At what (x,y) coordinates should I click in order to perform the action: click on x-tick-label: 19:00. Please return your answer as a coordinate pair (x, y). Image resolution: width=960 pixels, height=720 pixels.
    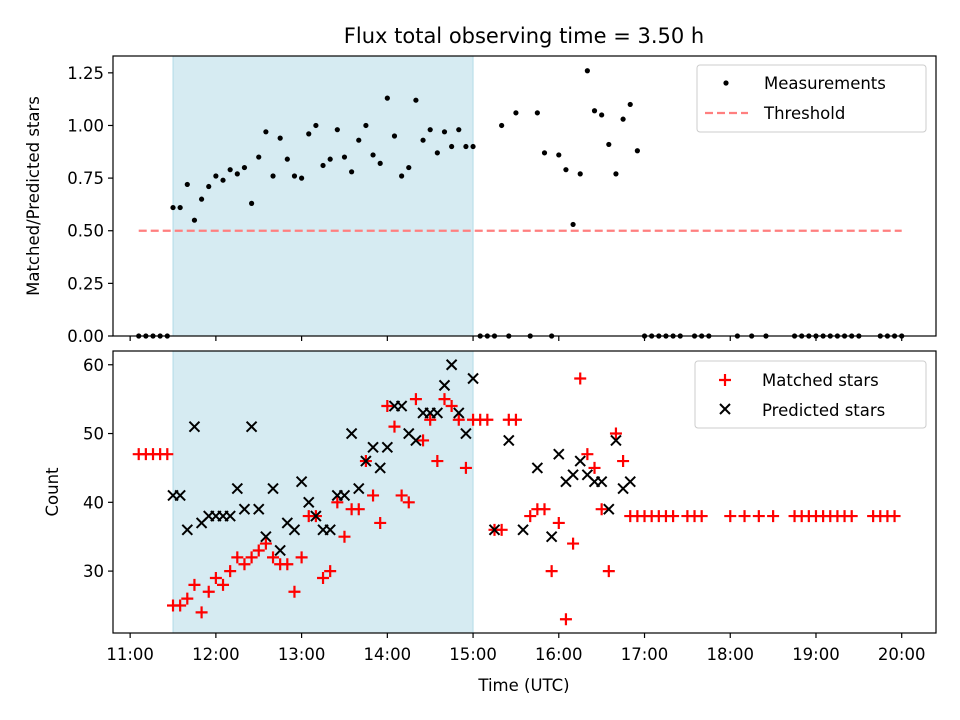
    Looking at the image, I should click on (816, 654).